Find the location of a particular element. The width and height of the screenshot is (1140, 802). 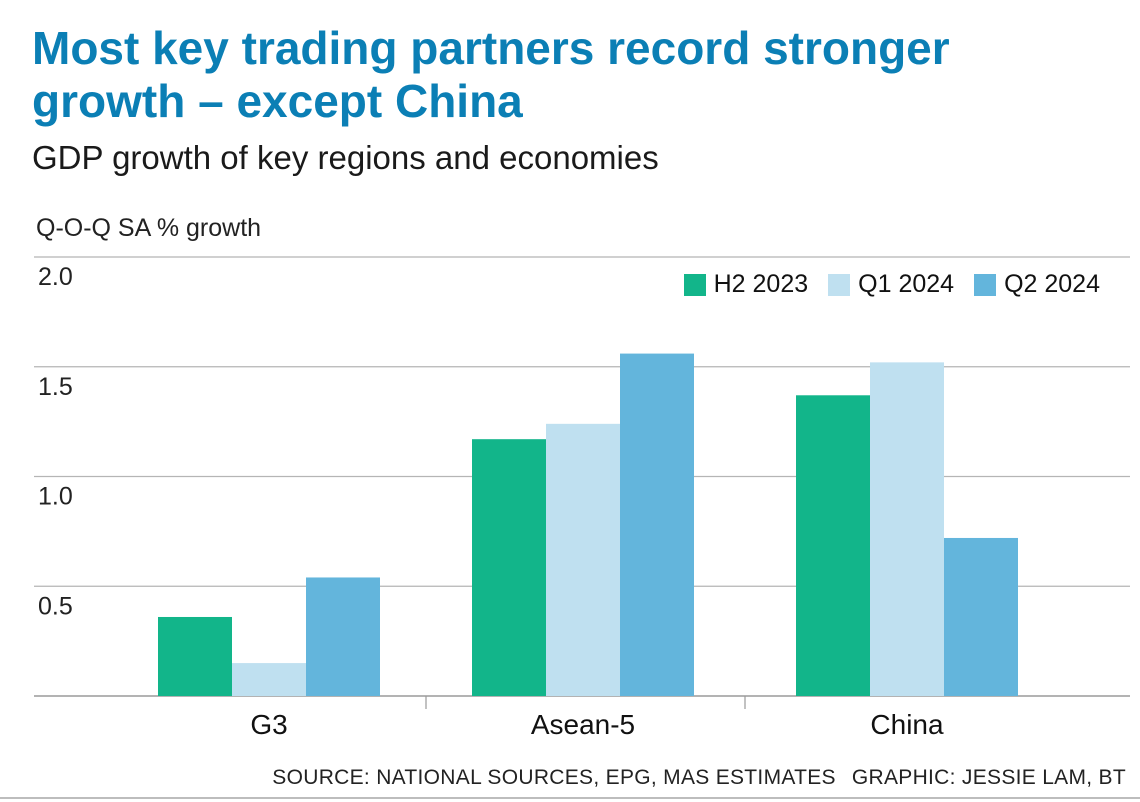

y-tick-label-0-5: 0.5 is located at coordinates (55, 606).